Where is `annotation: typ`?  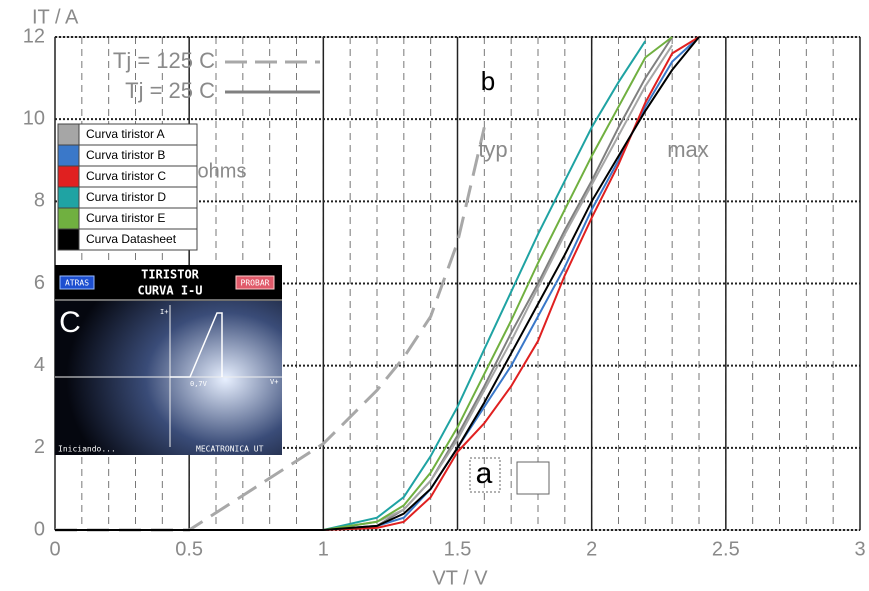 annotation: typ is located at coordinates (492, 149).